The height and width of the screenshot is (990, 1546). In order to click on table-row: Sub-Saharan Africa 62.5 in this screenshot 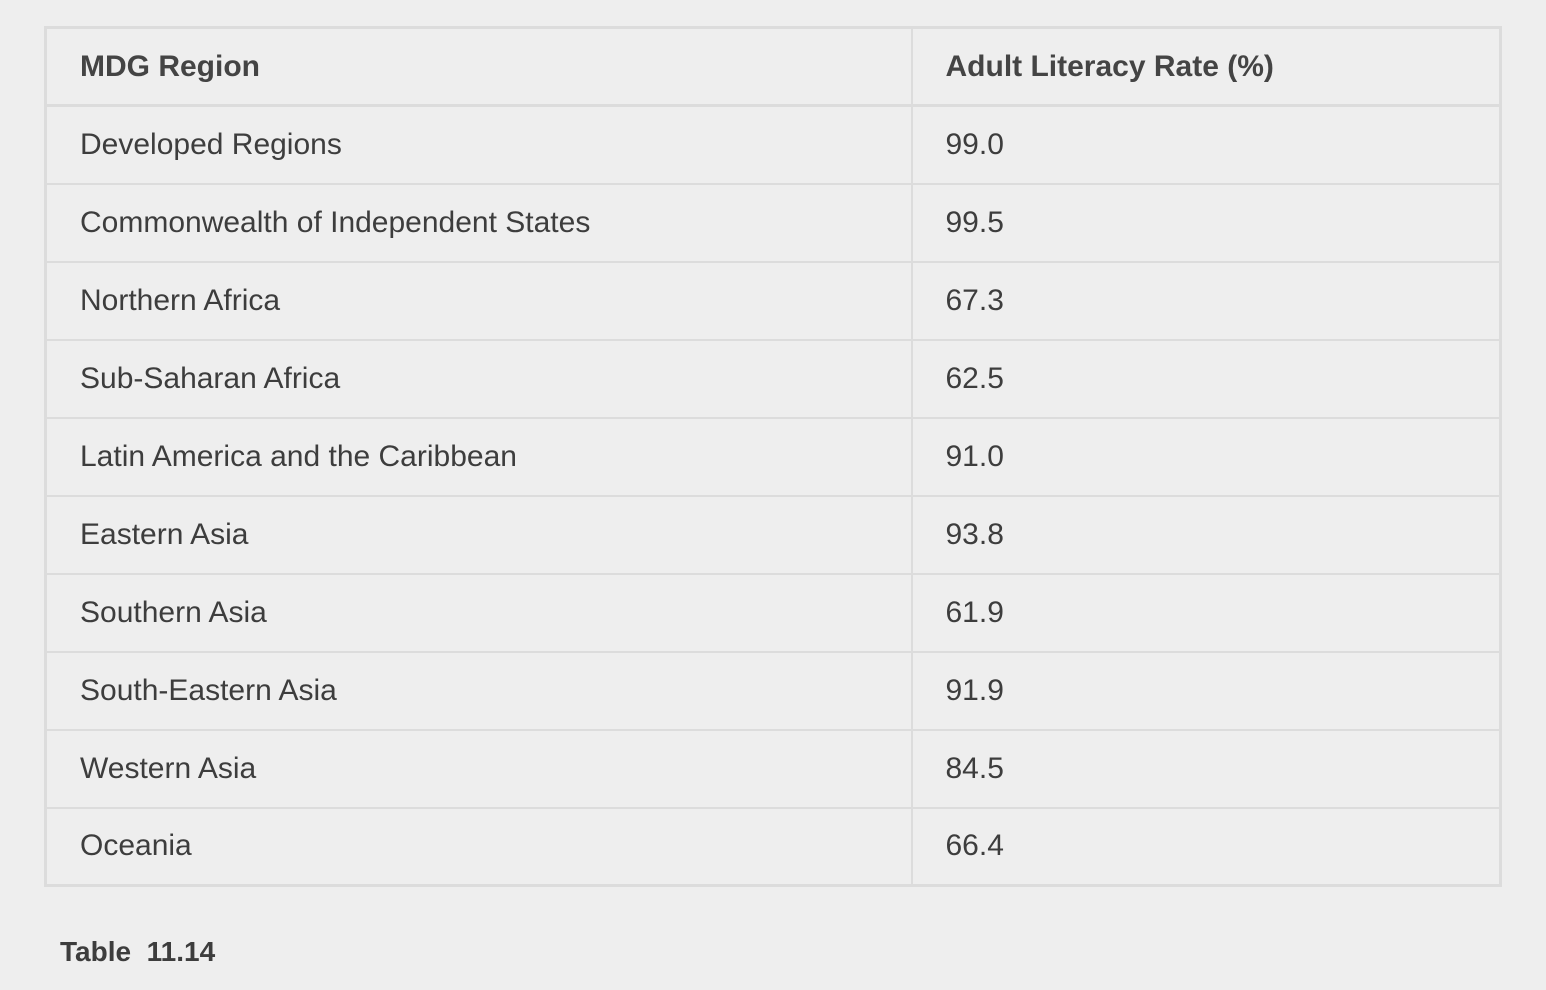, I will do `click(773, 378)`.